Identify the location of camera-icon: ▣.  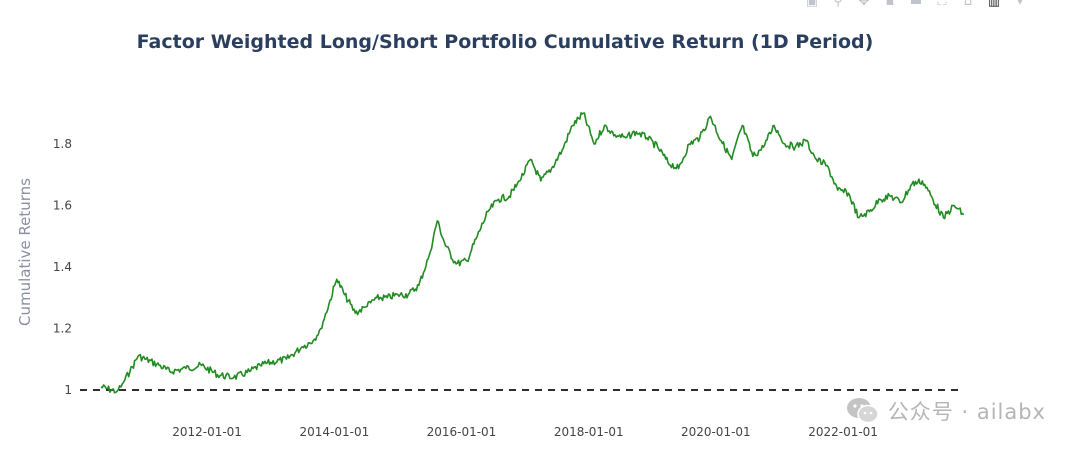
(812, 4).